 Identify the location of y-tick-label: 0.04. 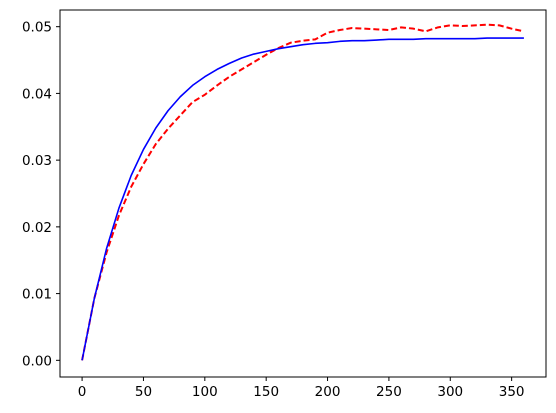
(37, 94).